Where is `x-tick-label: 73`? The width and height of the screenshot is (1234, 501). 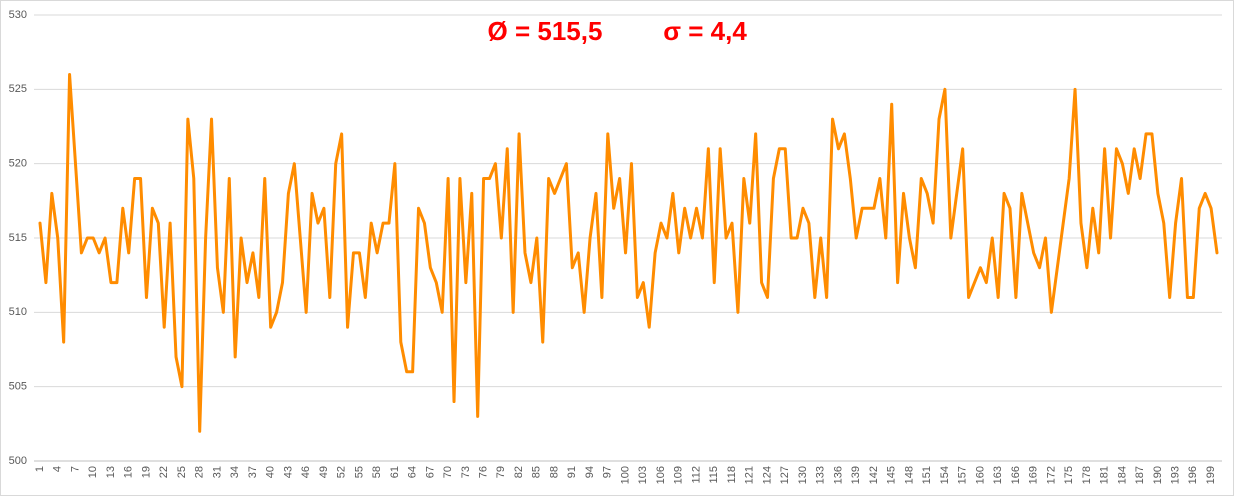
x-tick-label: 73 is located at coordinates (466, 472).